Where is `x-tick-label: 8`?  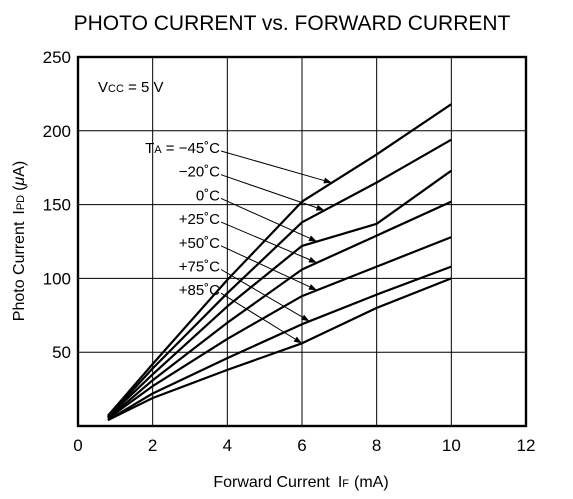 x-tick-label: 8 is located at coordinates (376, 445).